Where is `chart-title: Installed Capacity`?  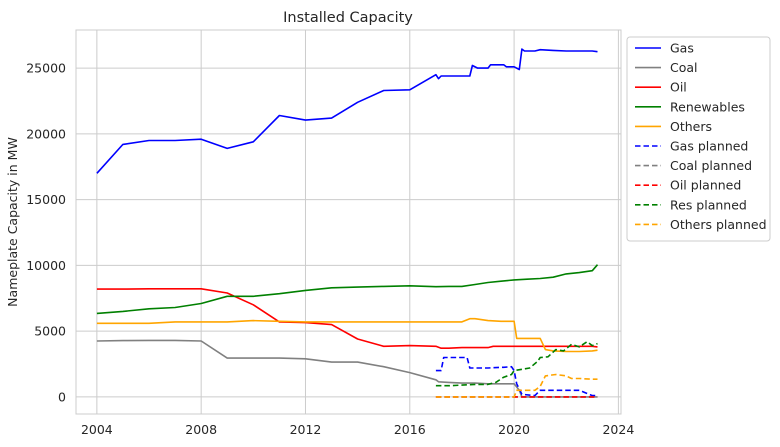
chart-title: Installed Capacity is located at coordinates (348, 18).